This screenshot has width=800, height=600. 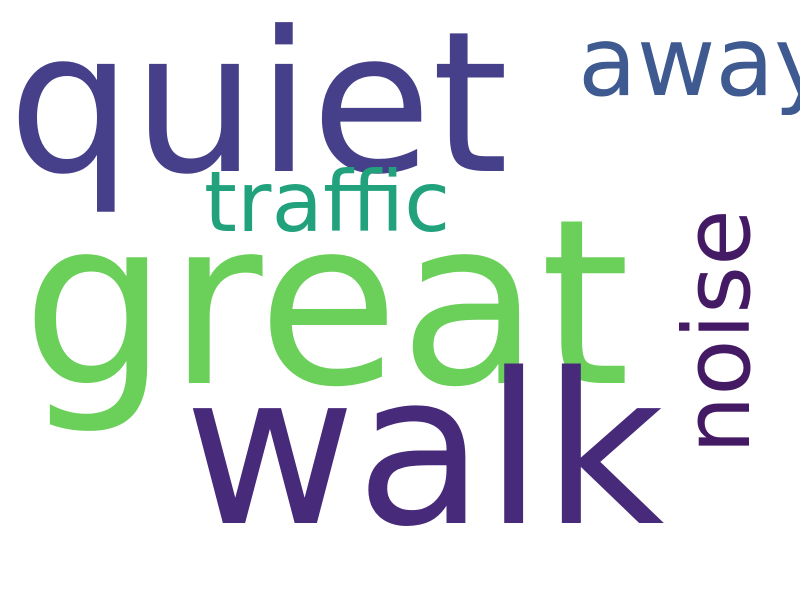 What do you see at coordinates (327, 202) in the screenshot?
I see `word-traffic: traffic` at bounding box center [327, 202].